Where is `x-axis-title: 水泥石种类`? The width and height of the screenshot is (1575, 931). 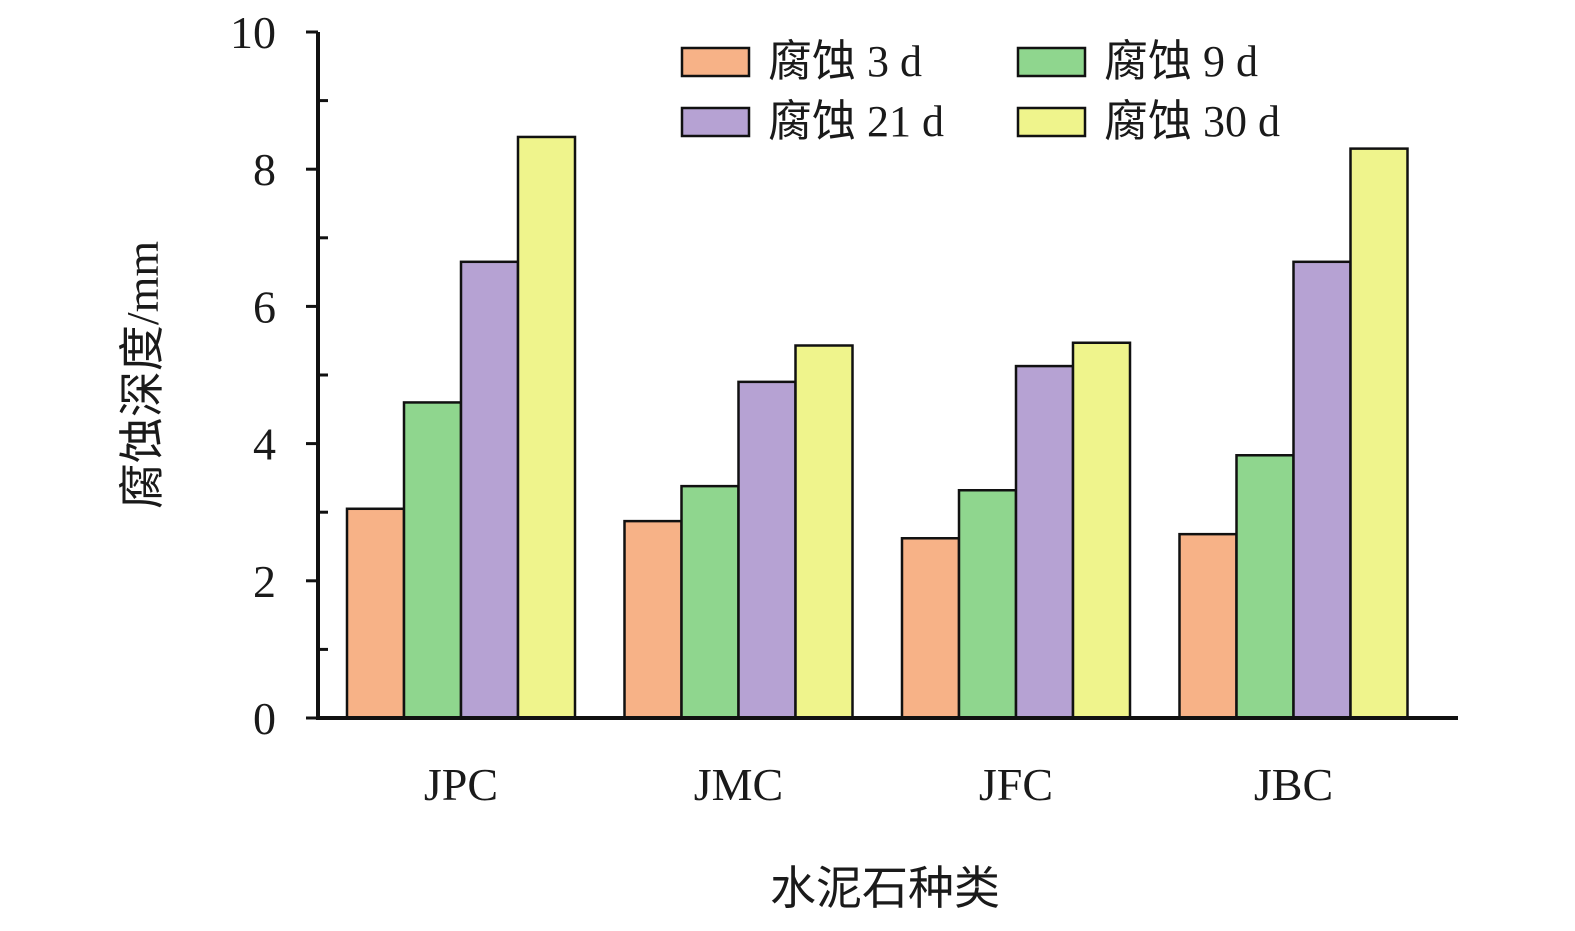 x-axis-title: 水泥石种类 is located at coordinates (885, 888).